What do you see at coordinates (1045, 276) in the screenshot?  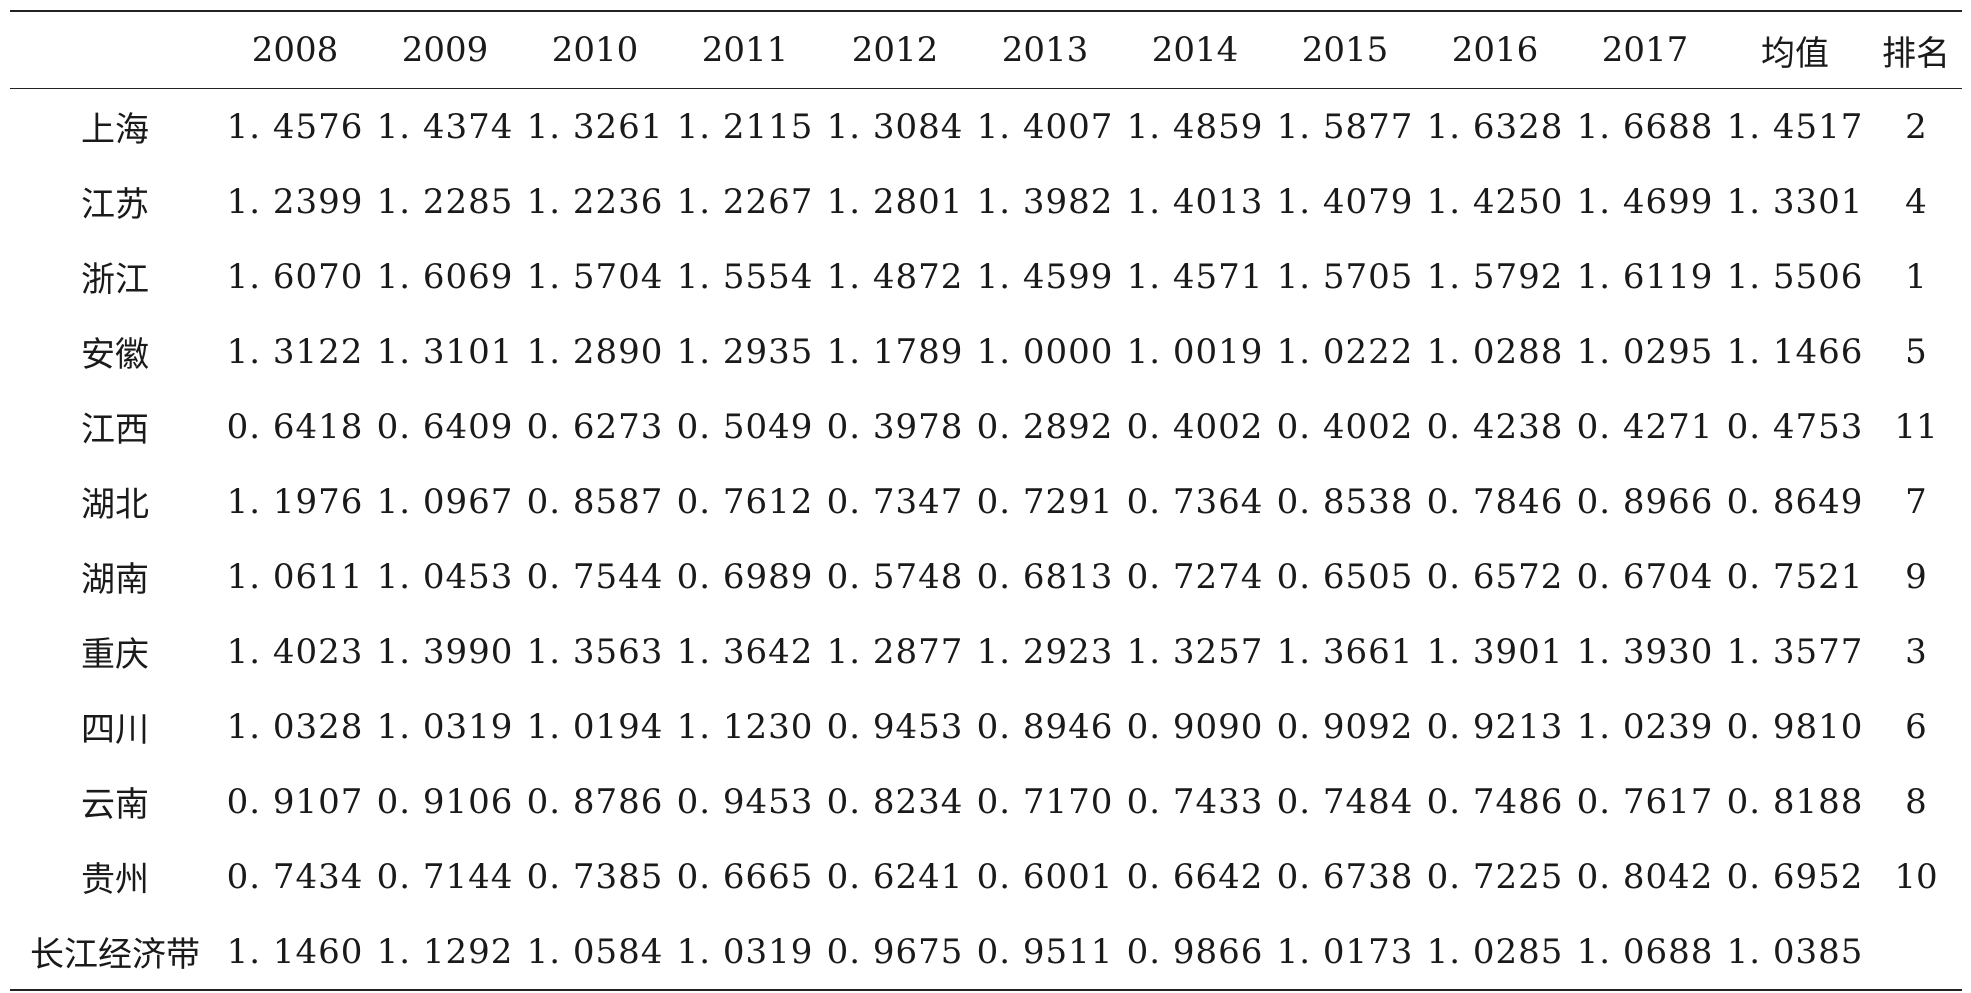 I see `value-cell: 1. 4599` at bounding box center [1045, 276].